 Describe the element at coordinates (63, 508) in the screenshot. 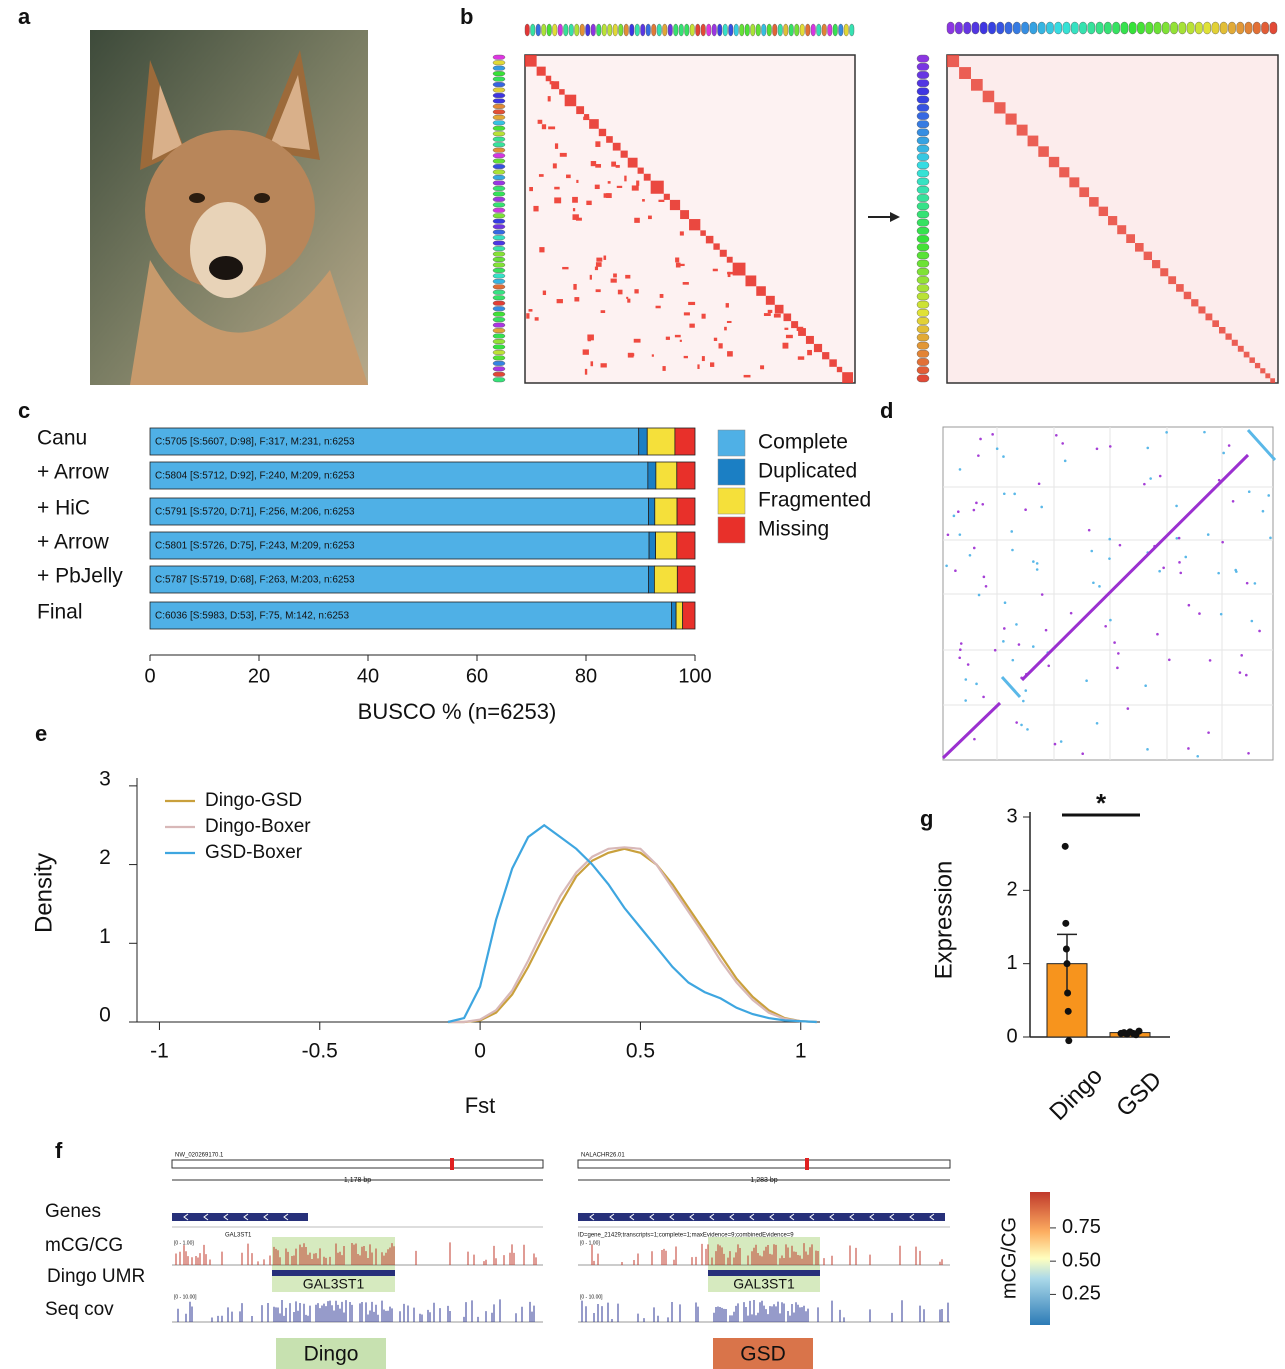

I see `category-label: + HiC` at that location.